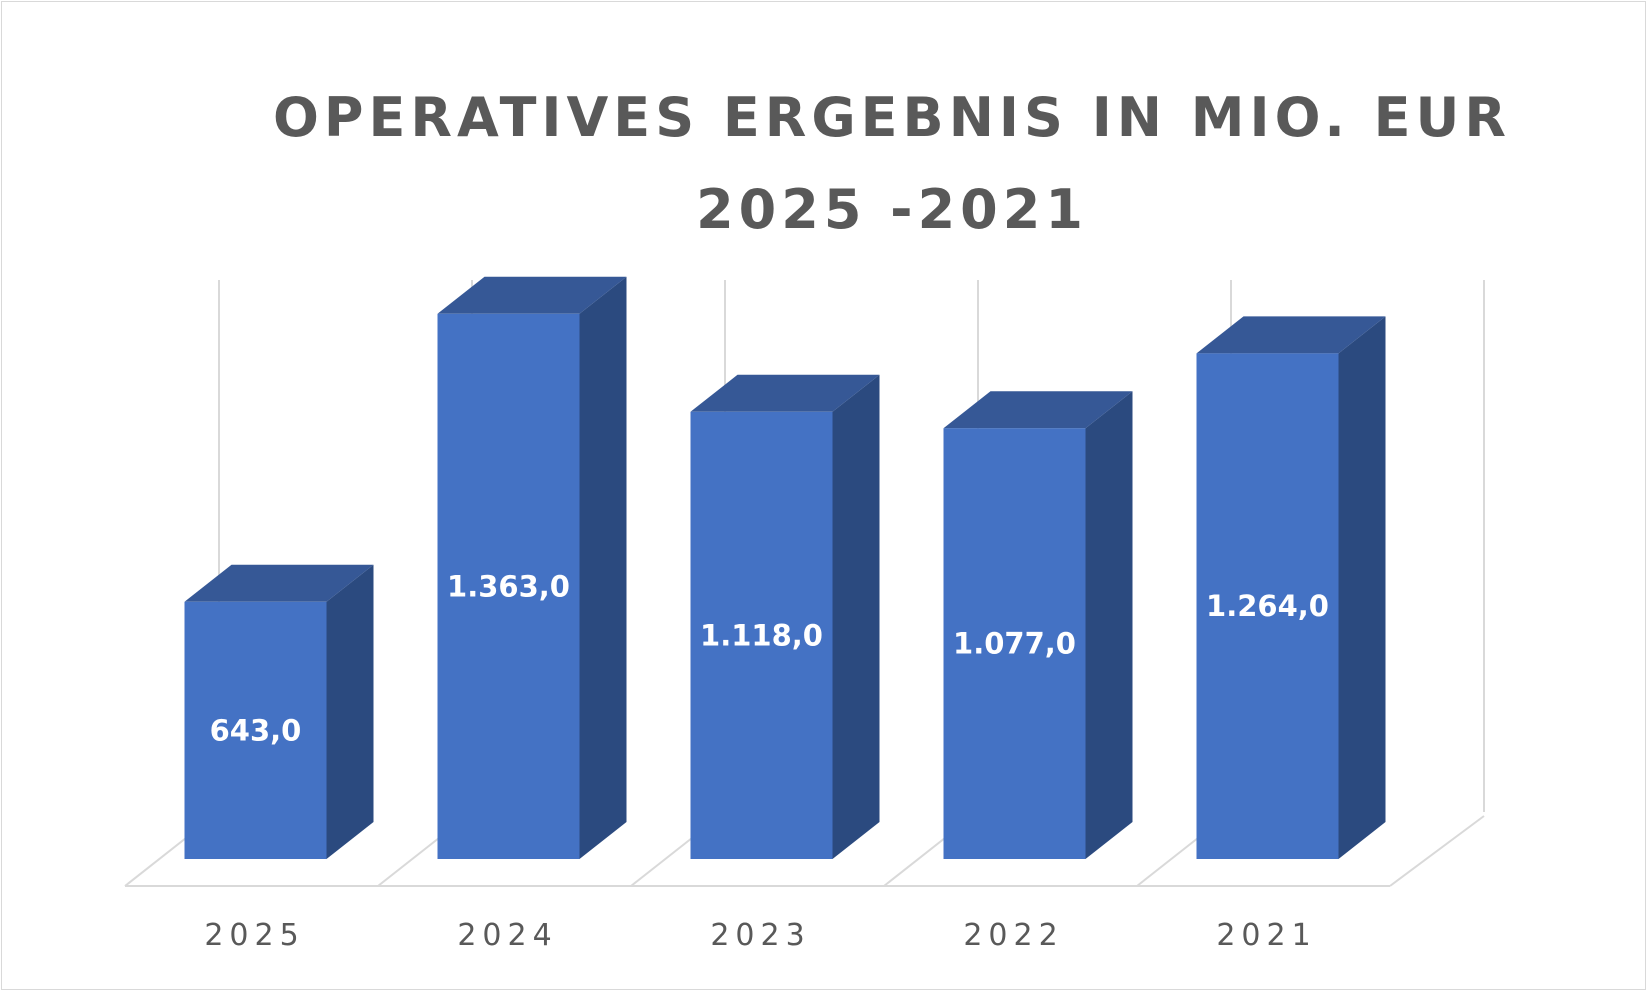 The image size is (1649, 993). I want to click on chart-title-line-2: 2025 -2021, so click(892, 209).